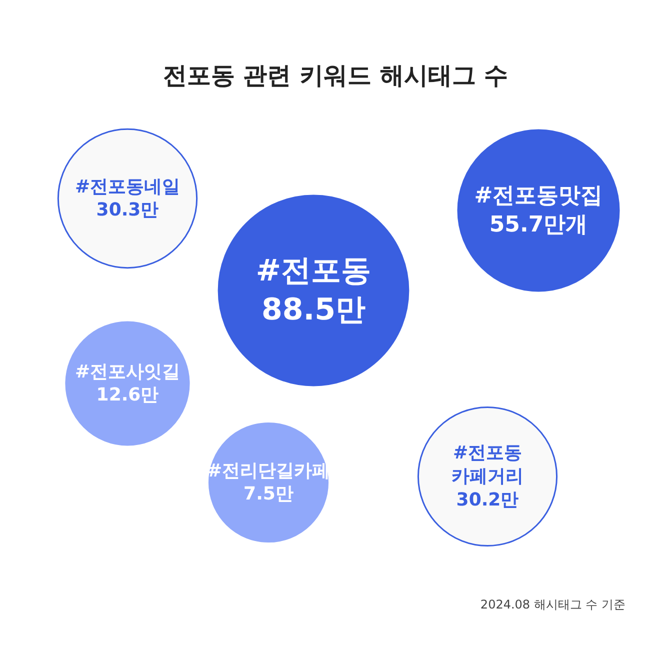  Describe the element at coordinates (488, 464) in the screenshot. I see `category-label: #전포동 카페거리` at that location.